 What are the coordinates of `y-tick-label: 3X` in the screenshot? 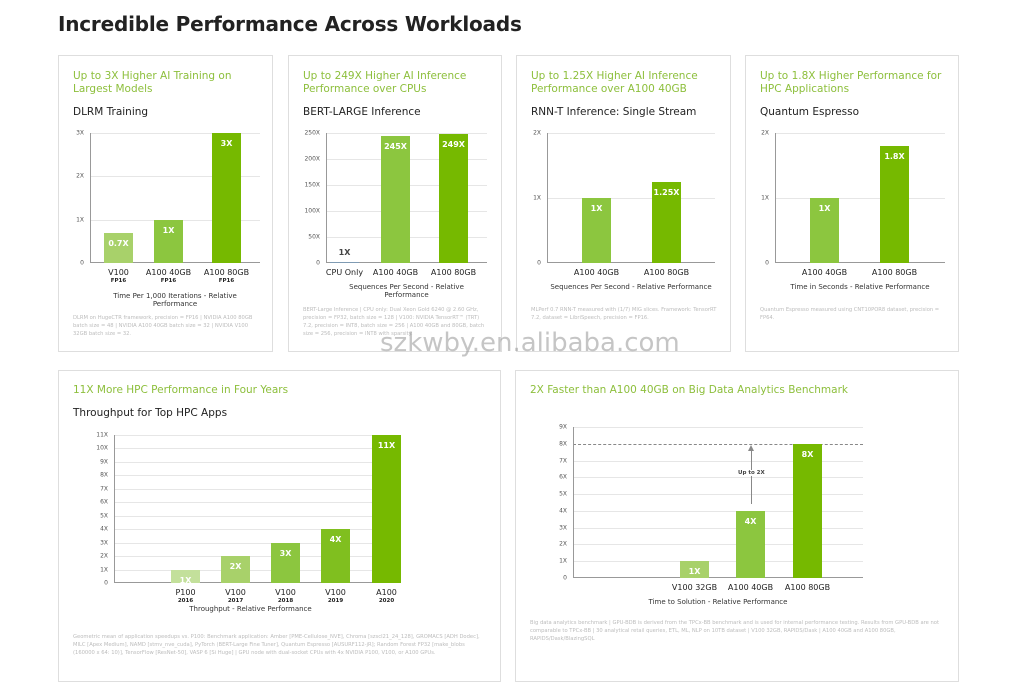 It's located at (80, 133).